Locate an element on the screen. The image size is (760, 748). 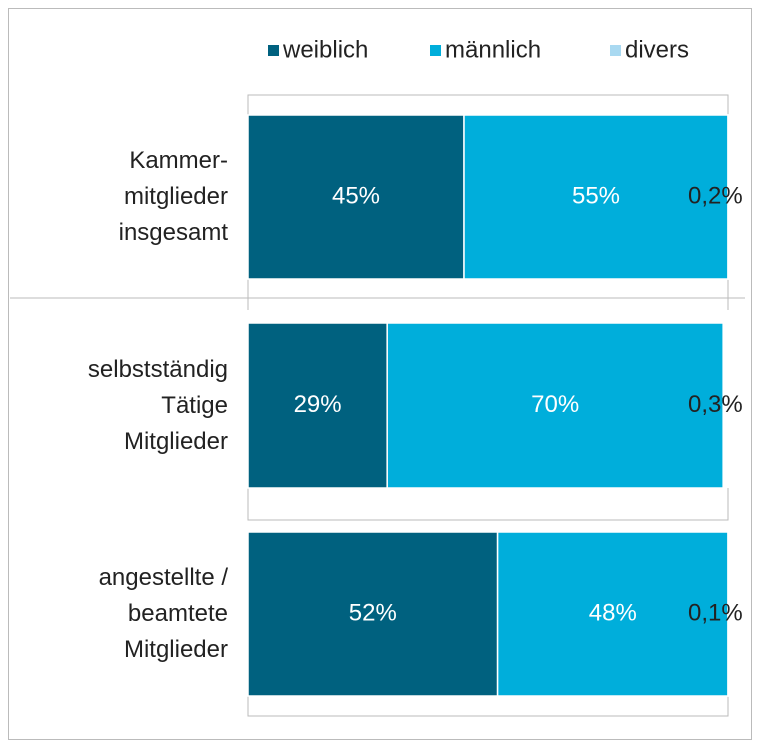
value-label: 52% is located at coordinates (373, 612).